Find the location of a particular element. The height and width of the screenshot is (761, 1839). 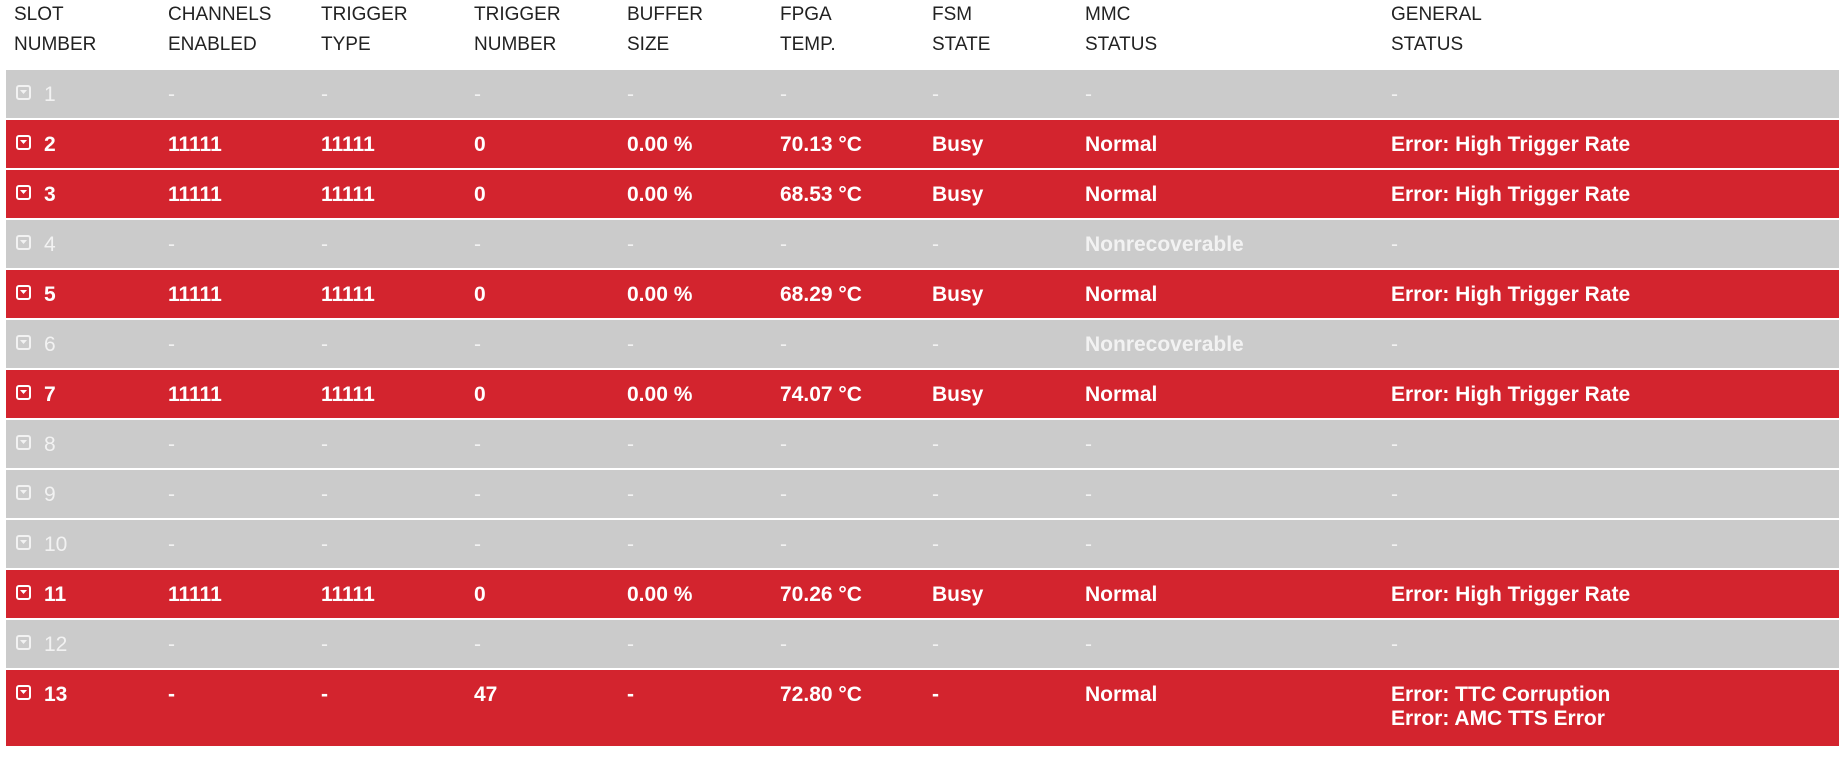

slot-number-cell: 1 is located at coordinates (50, 94).